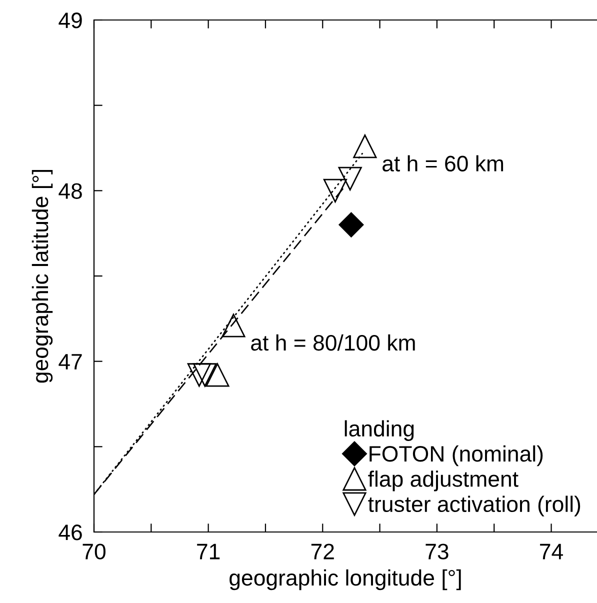 This screenshot has width=597, height=603. What do you see at coordinates (456, 455) in the screenshot?
I see `legend-label: FOTON (nominal)` at bounding box center [456, 455].